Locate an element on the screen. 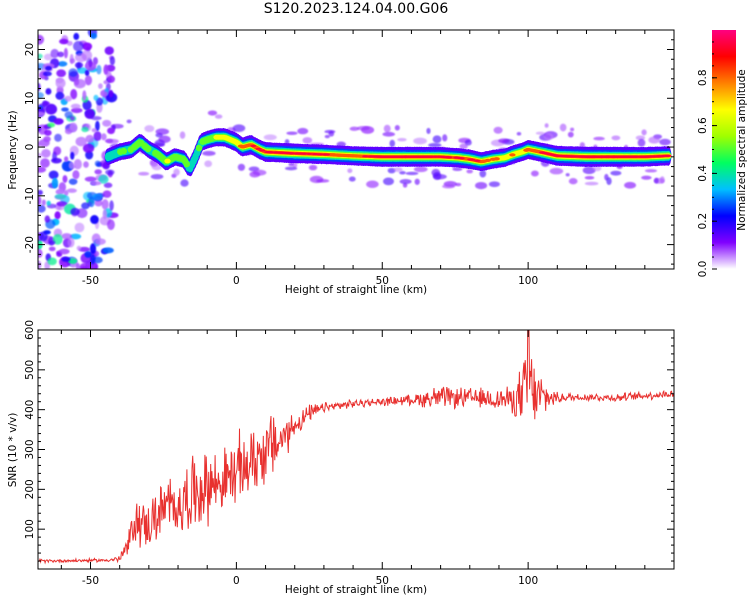 This screenshot has width=750, height=600. y-tick-label: 300 is located at coordinates (30, 449).